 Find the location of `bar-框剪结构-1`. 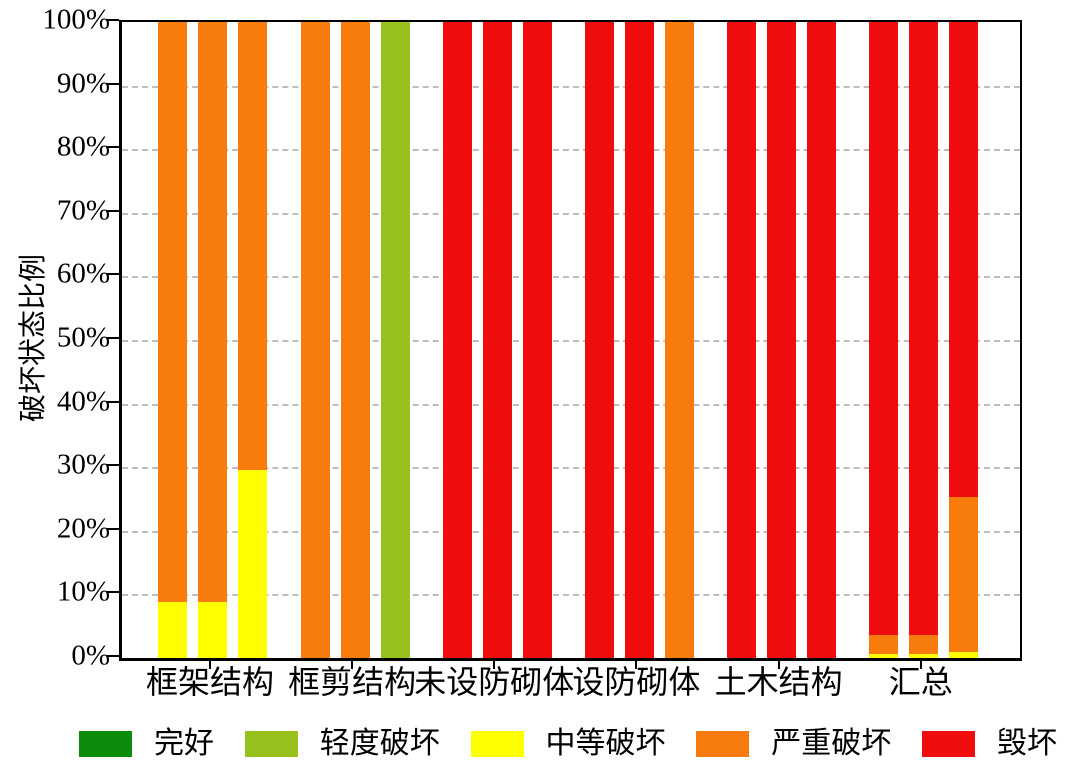

bar-框剪结构-1 is located at coordinates (315, 340).